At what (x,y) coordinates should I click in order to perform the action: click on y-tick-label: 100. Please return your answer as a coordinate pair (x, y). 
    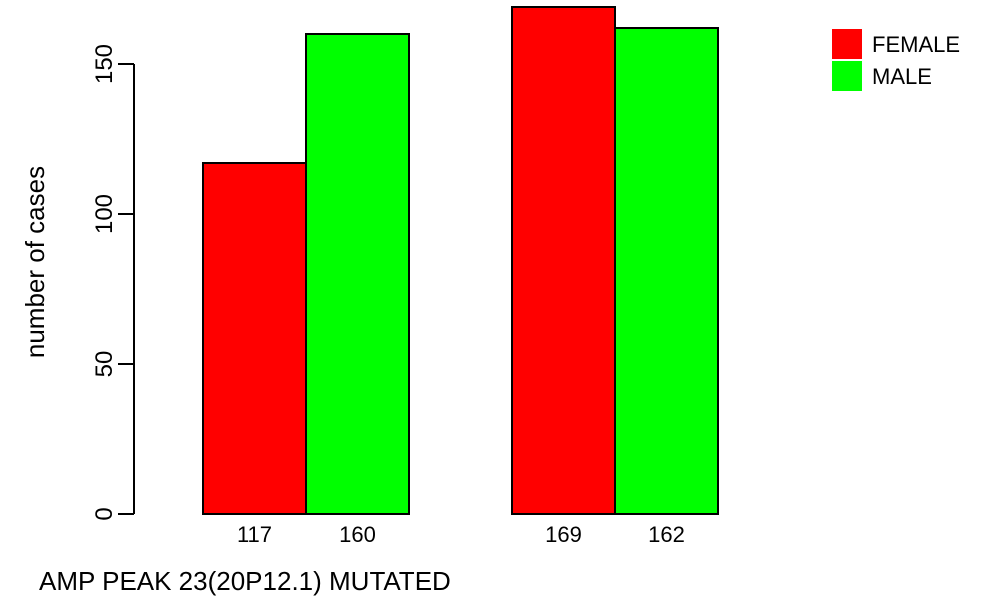
    Looking at the image, I should click on (104, 214).